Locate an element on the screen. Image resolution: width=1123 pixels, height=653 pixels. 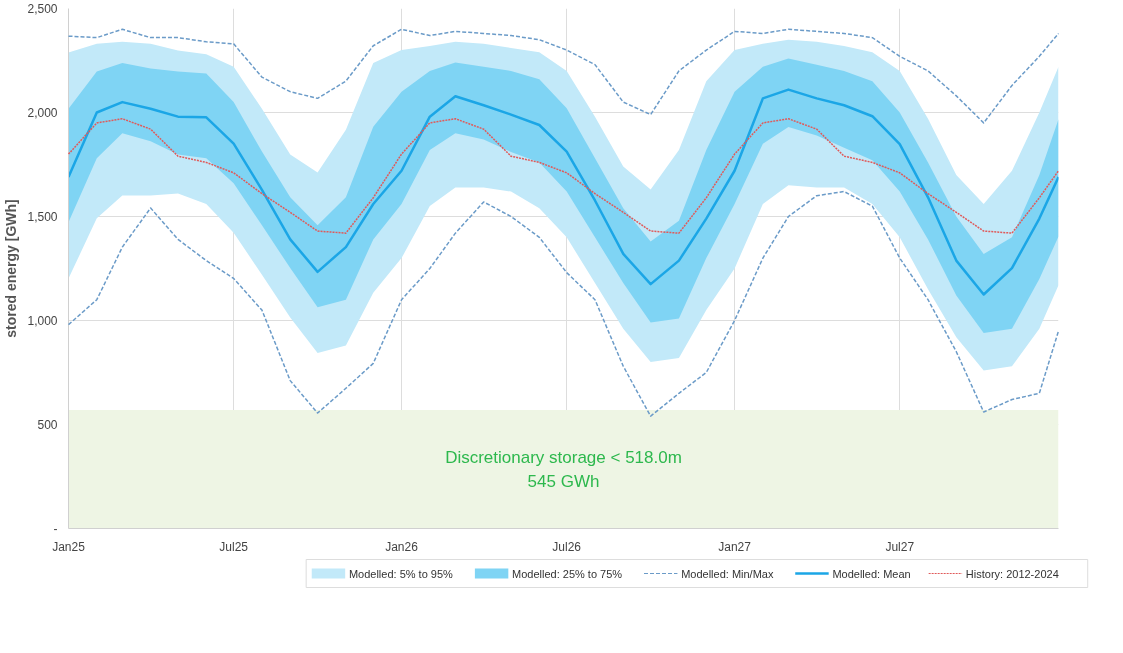
legend-label: Modelled: Min/Max is located at coordinates (727, 573).